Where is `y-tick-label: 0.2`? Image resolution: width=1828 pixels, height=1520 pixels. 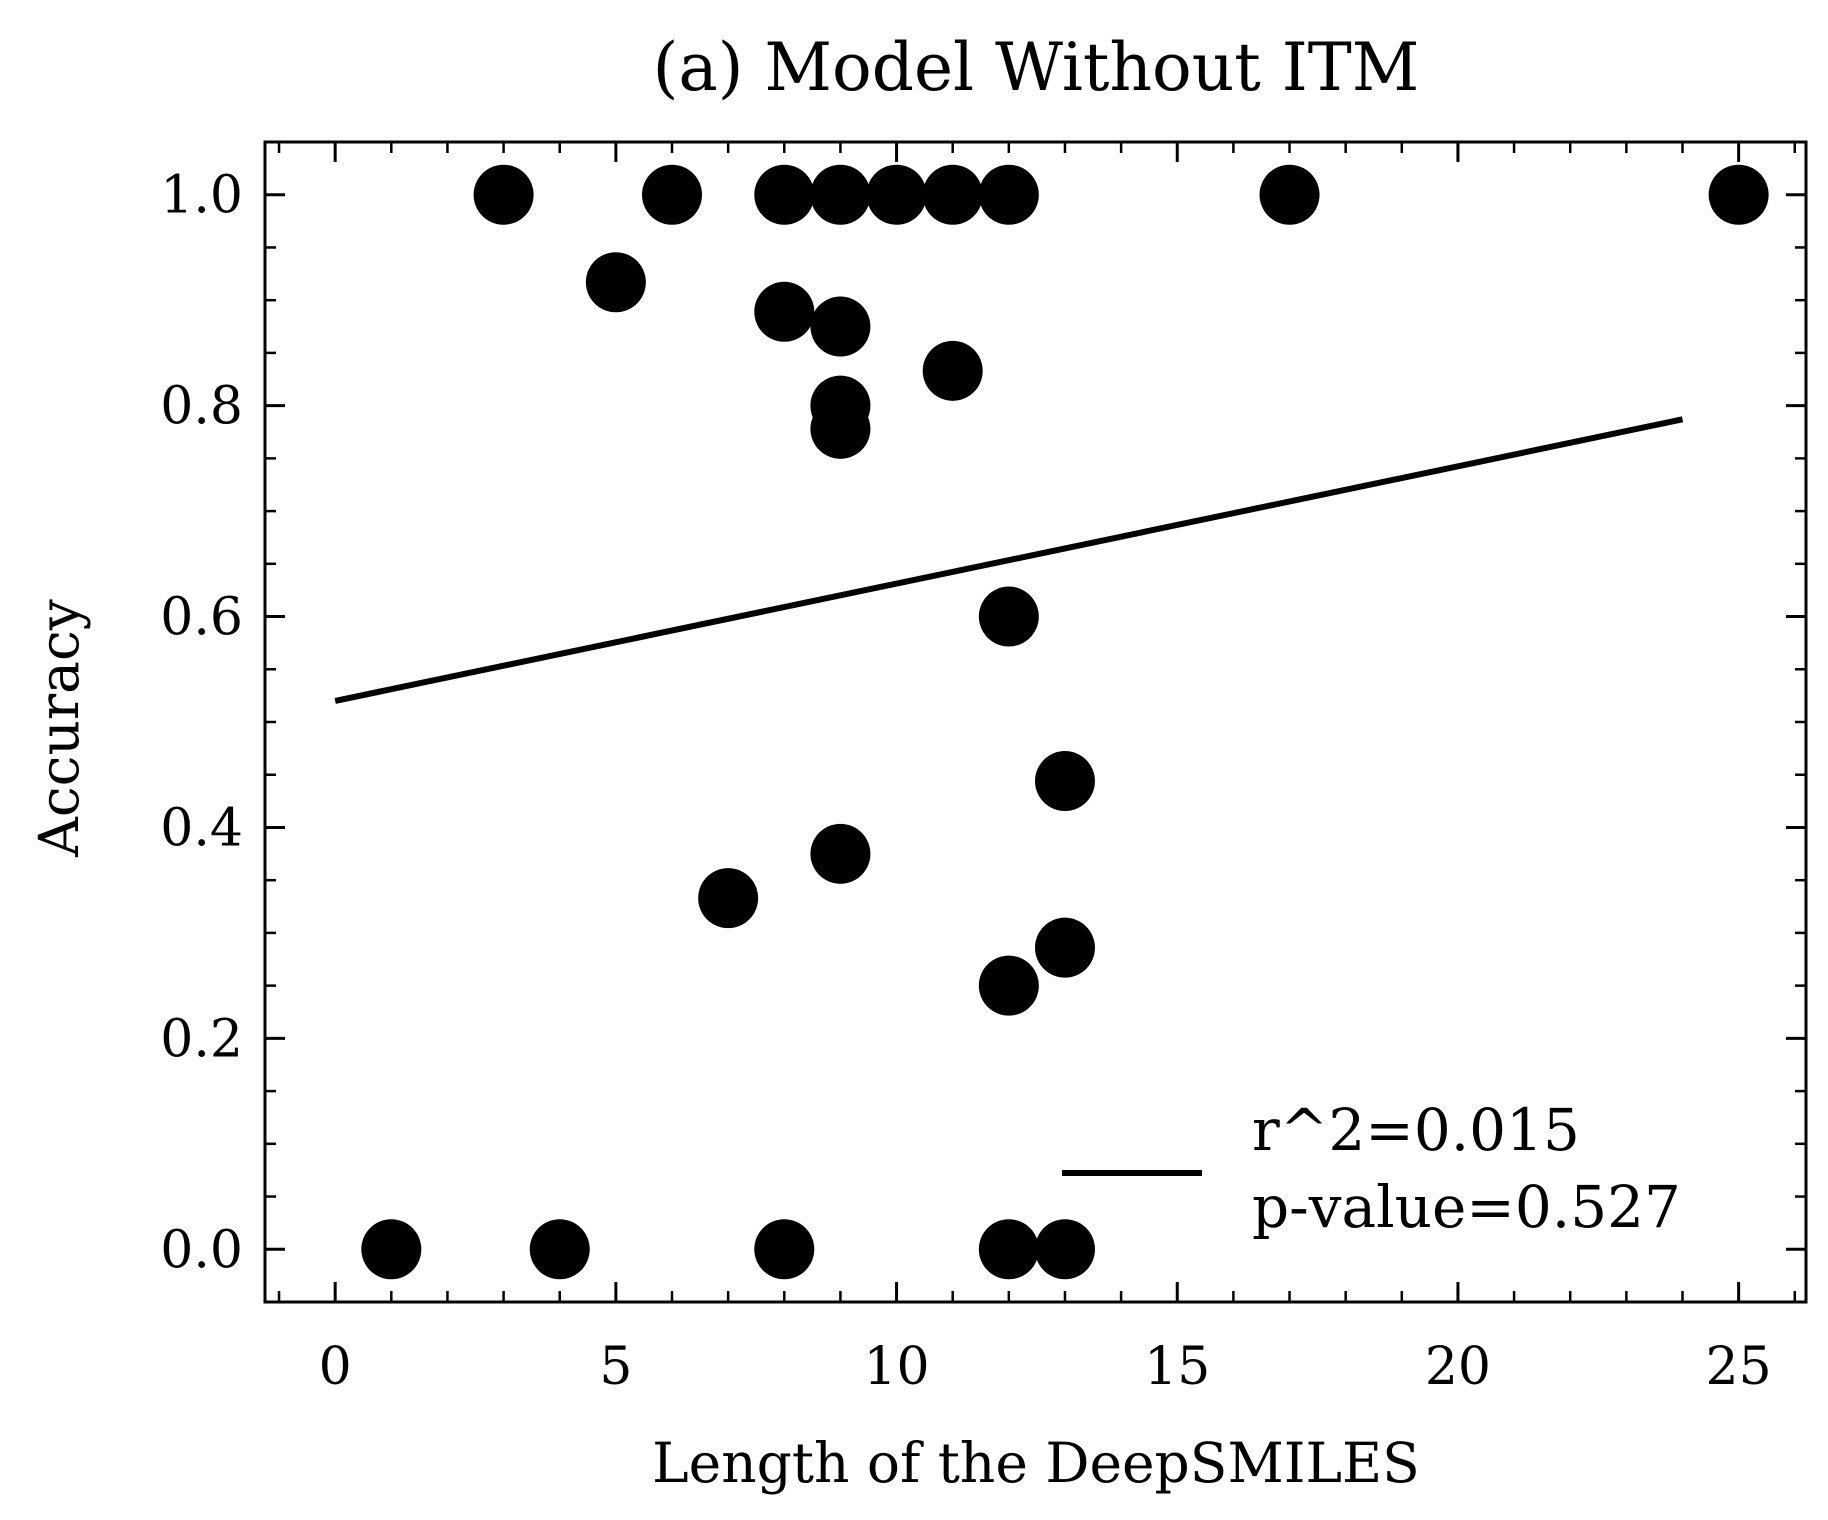 y-tick-label: 0.2 is located at coordinates (201, 1039).